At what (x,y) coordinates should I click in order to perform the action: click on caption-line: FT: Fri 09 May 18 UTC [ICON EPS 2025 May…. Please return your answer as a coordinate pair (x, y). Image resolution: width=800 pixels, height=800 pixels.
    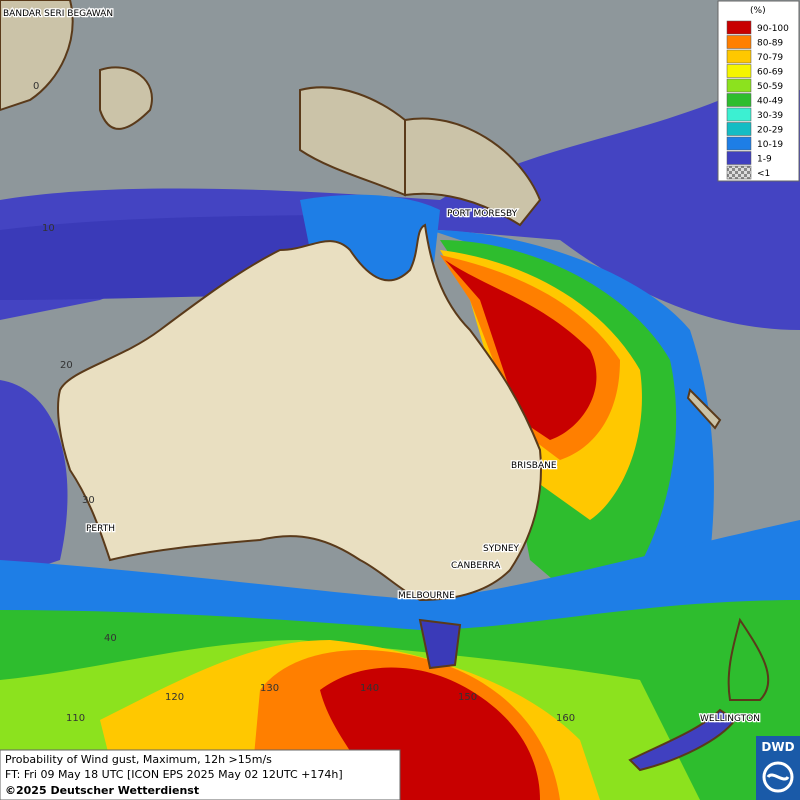
    Looking at the image, I should click on (174, 774).